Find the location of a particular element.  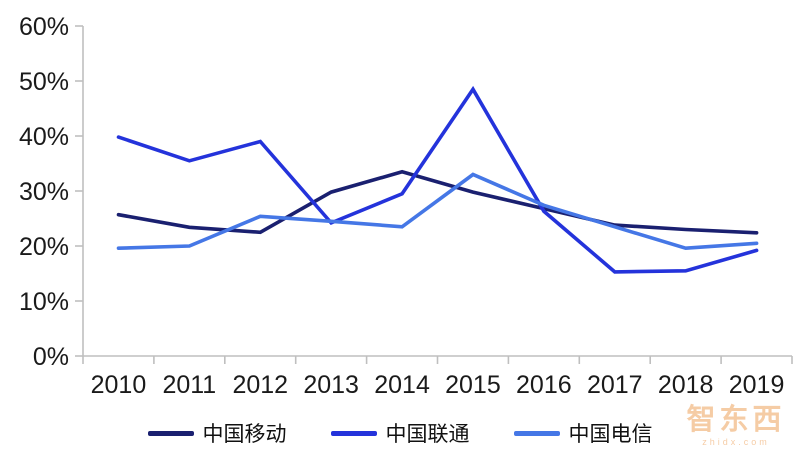

legend-label: 中国电信 is located at coordinates (610, 434).